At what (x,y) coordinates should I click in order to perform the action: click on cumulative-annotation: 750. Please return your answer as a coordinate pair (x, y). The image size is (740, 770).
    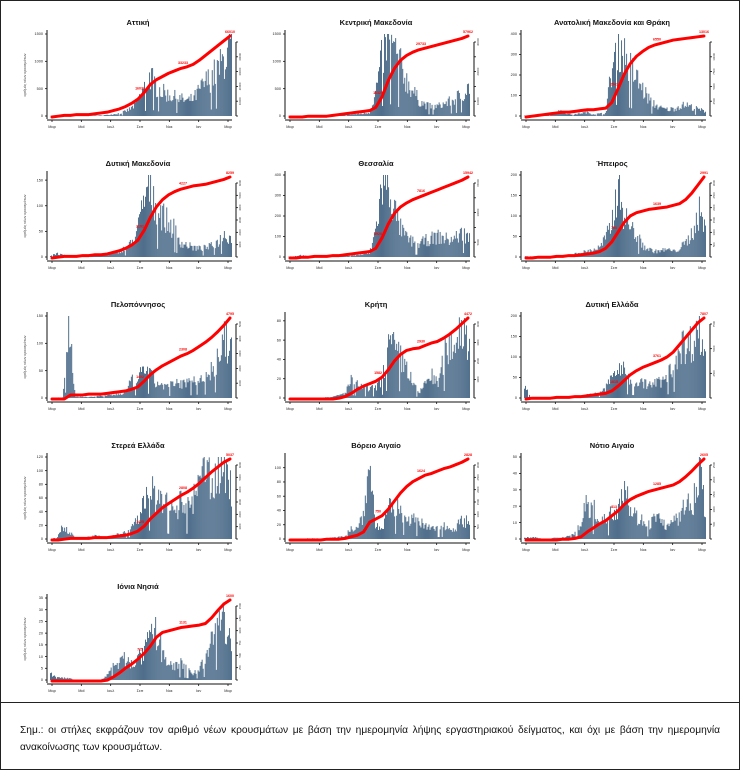
    Looking at the image, I should click on (614, 228).